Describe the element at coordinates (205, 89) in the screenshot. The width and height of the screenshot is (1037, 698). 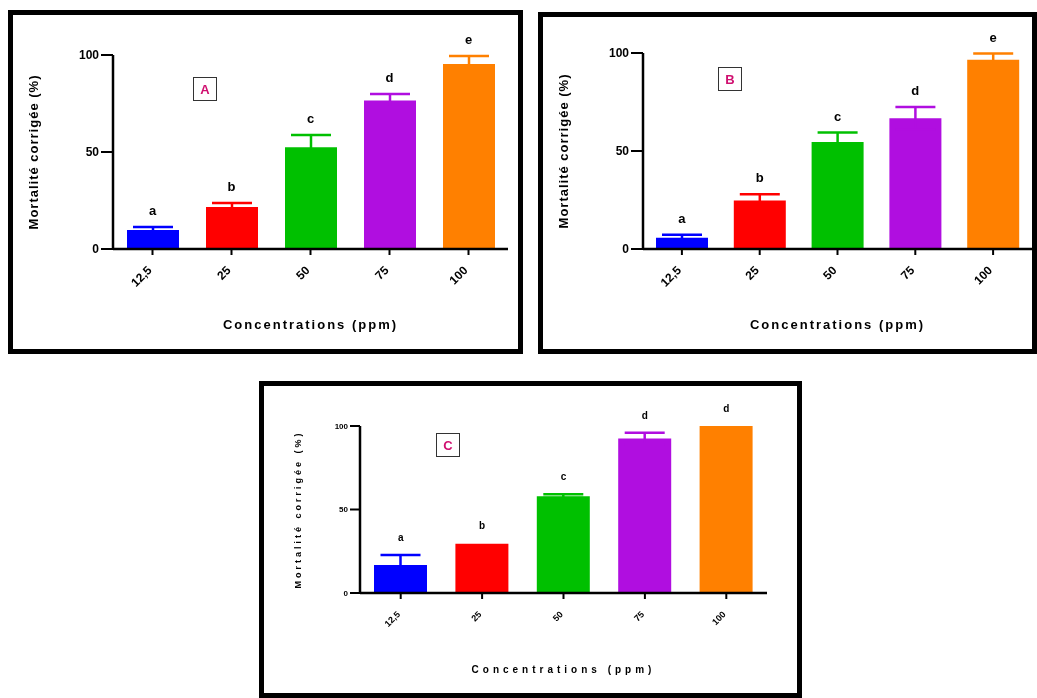
I see `annotation: A` at that location.